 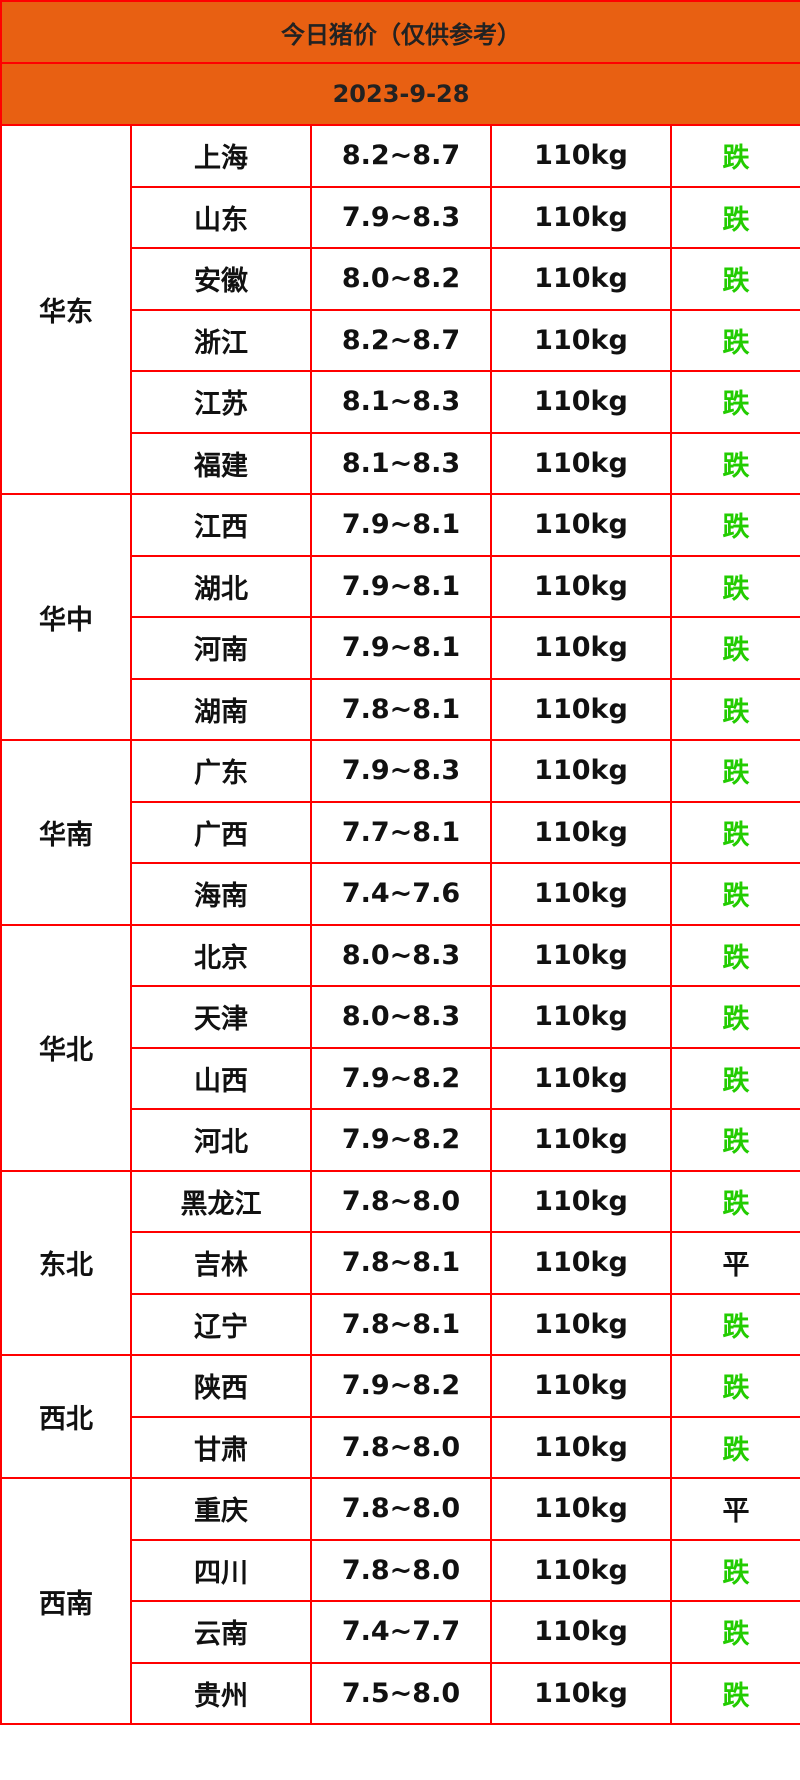 I want to click on province-cell: 浙江, so click(x=221, y=340).